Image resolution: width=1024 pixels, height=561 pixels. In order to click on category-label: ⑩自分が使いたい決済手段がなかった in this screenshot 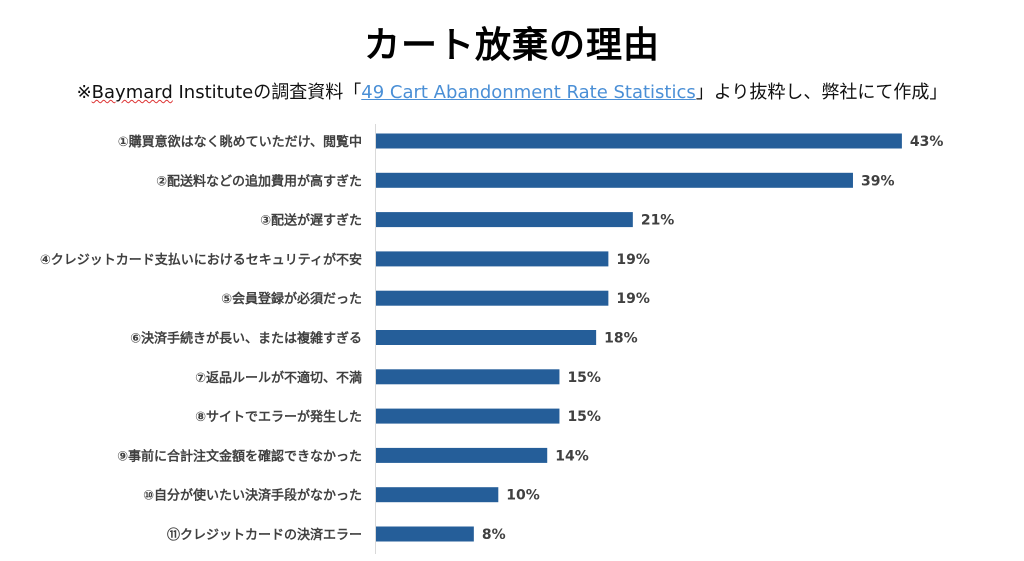, I will do `click(252, 496)`.